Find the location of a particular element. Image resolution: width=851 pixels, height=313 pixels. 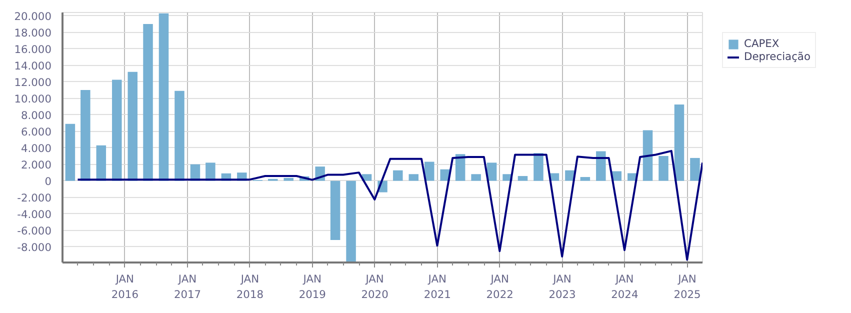

y-tick-label: 20.000 is located at coordinates (33, 16).